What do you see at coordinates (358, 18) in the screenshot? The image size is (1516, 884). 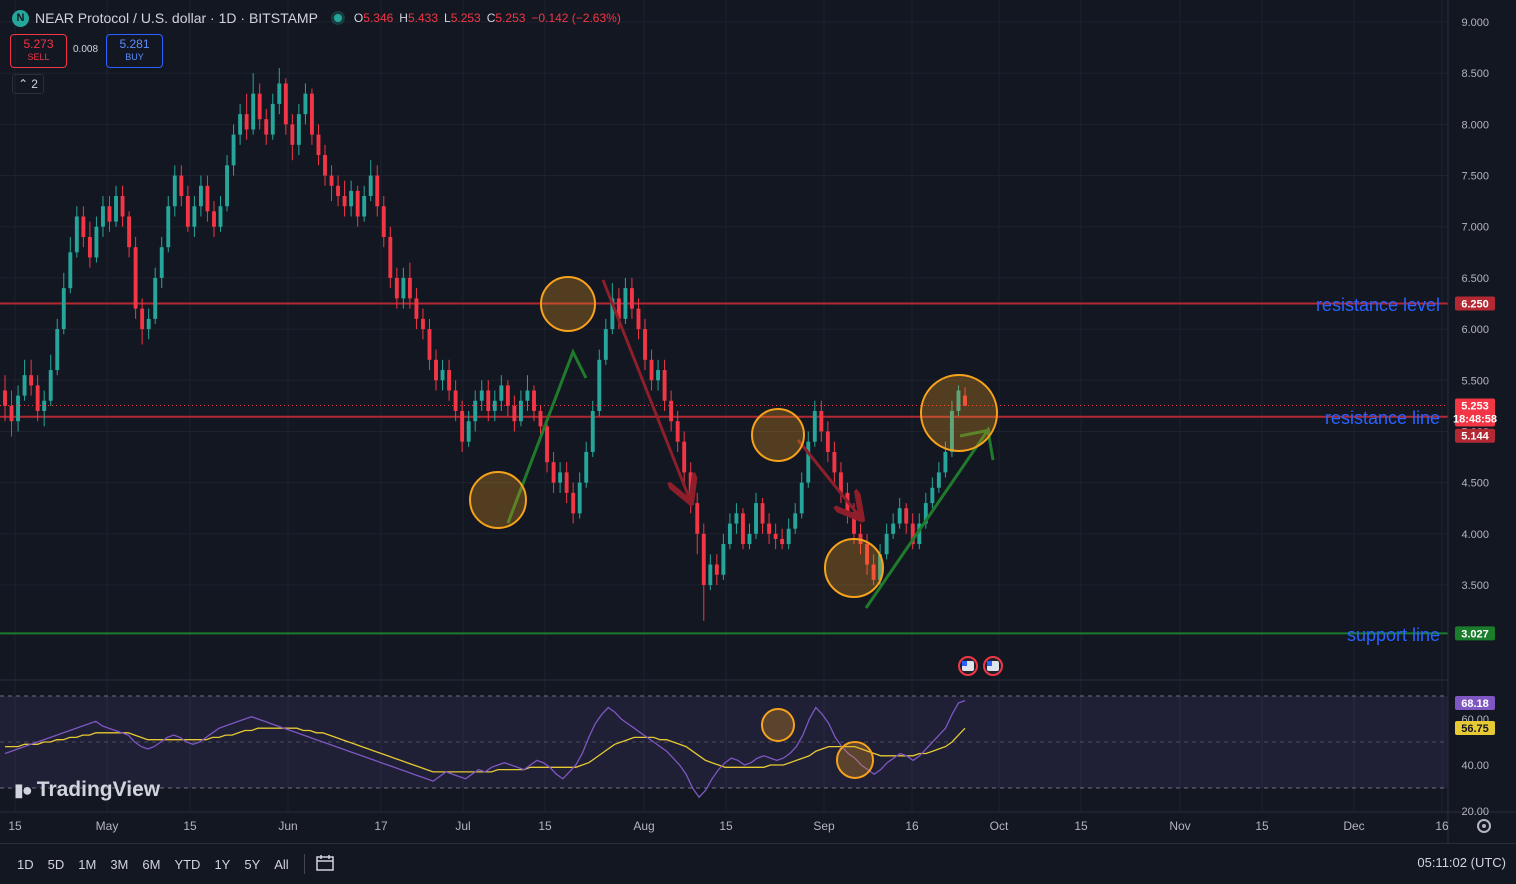 I see `open-label: O` at bounding box center [358, 18].